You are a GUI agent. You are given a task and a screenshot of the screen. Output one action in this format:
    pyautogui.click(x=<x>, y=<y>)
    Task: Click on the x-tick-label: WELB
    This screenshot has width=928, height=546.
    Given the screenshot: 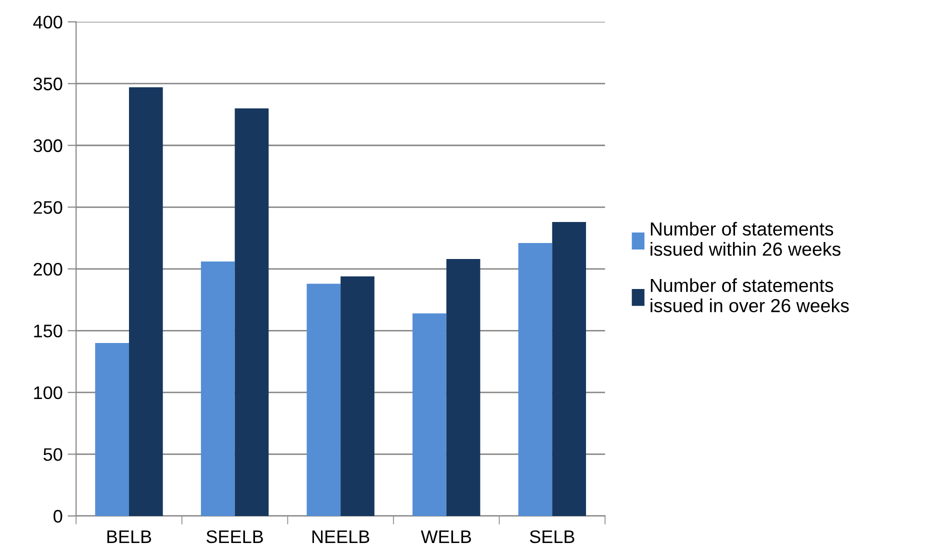 What is the action you would take?
    pyautogui.click(x=445, y=536)
    